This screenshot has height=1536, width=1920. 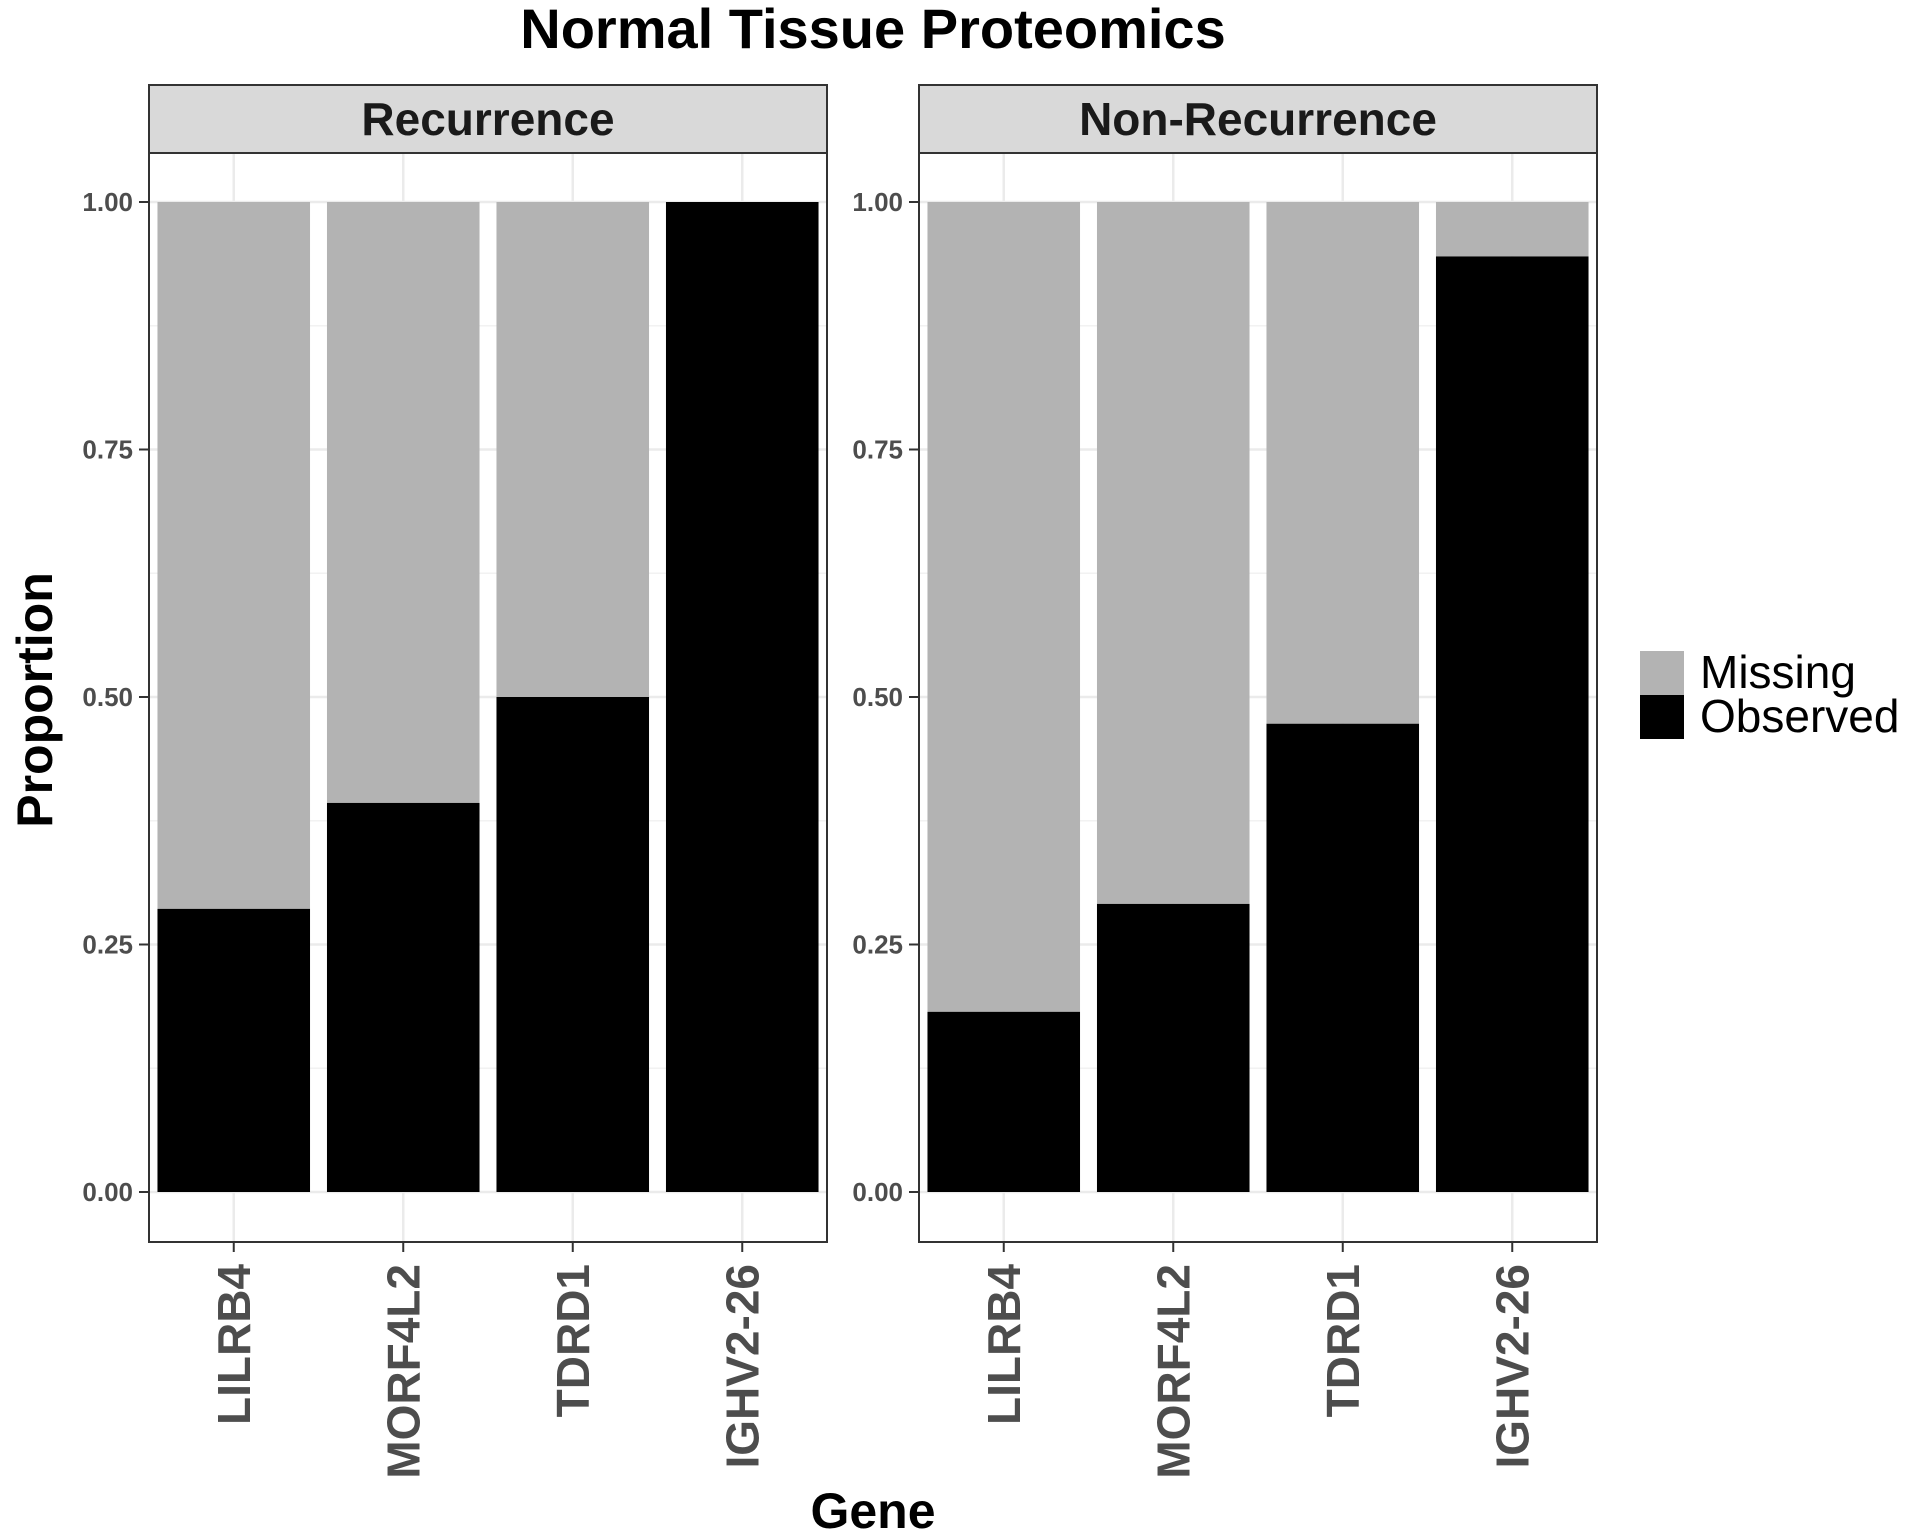 What do you see at coordinates (1799, 716) in the screenshot?
I see `legend-label-observed: Observed` at bounding box center [1799, 716].